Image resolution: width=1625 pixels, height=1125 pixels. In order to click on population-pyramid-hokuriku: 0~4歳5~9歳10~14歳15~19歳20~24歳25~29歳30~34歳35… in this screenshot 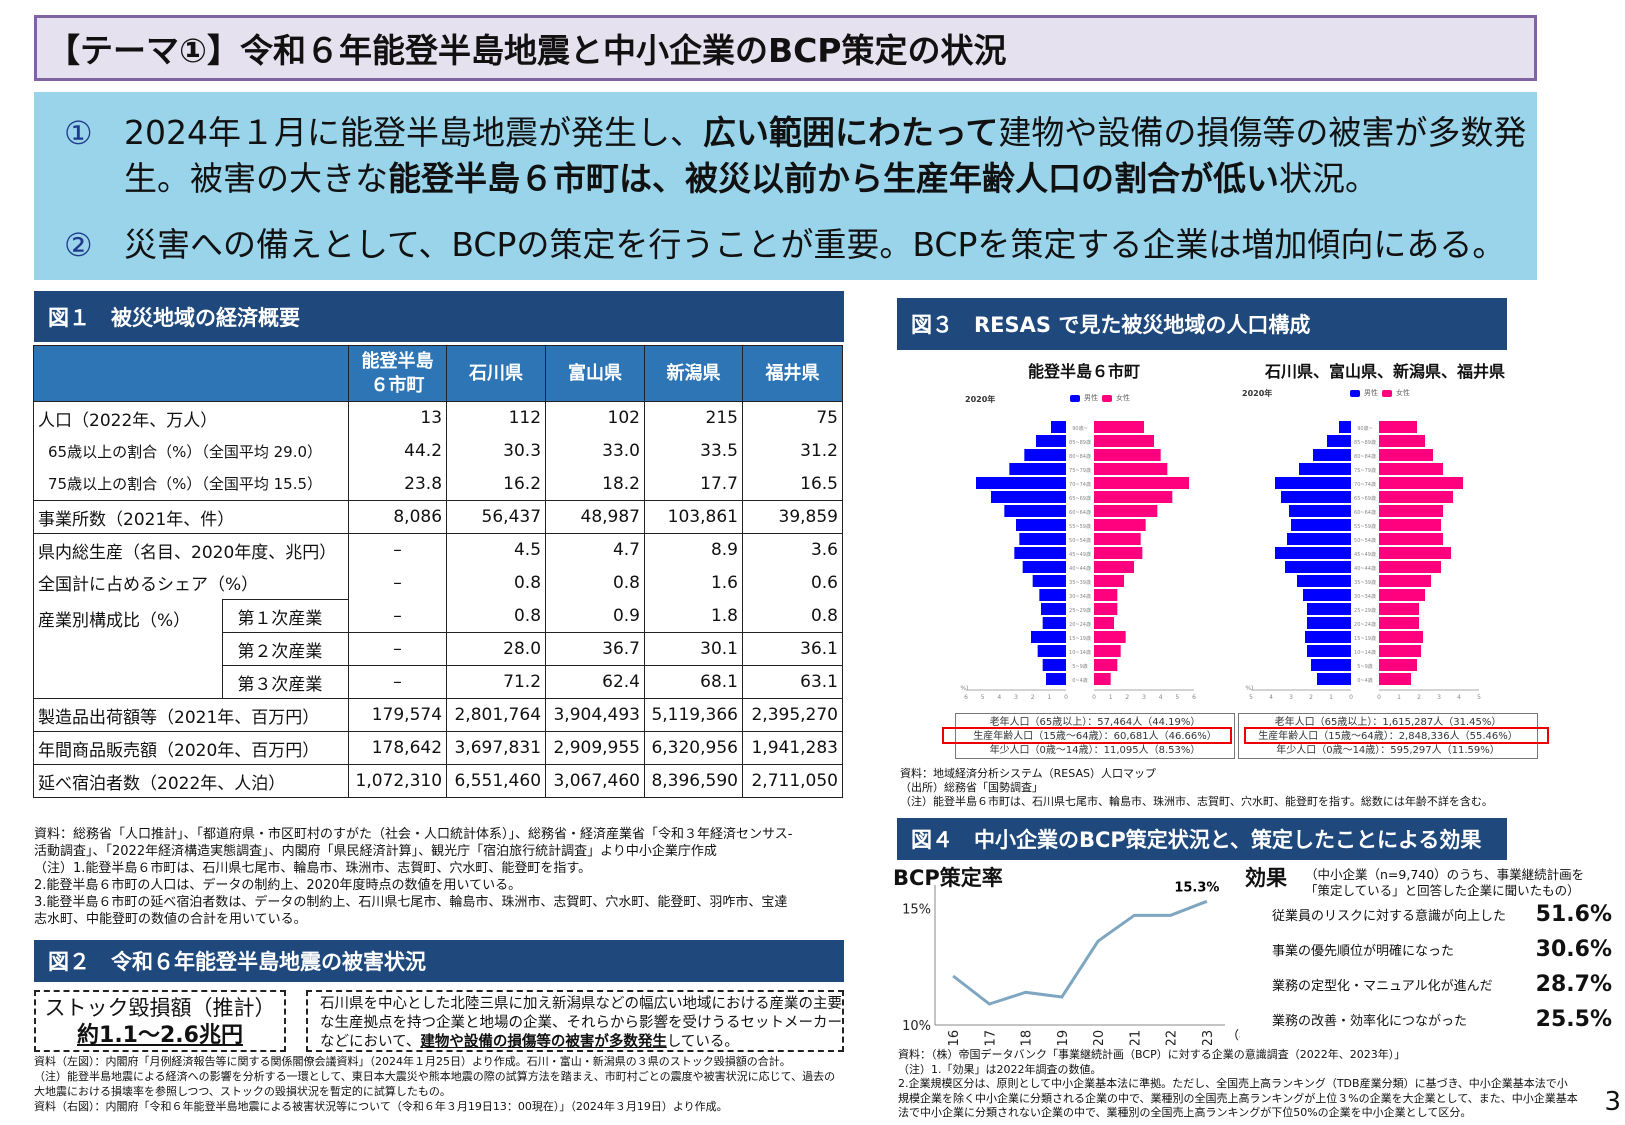, I will do `click(1363, 561)`.